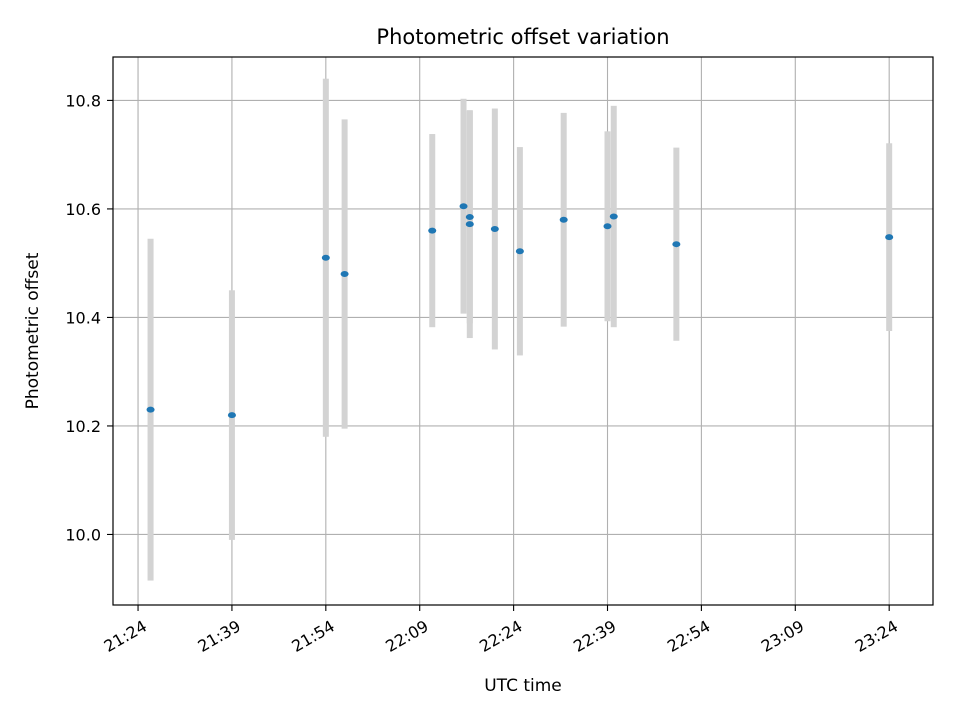 The image size is (960, 720). I want to click on y-tick-label: 10.6, so click(83, 209).